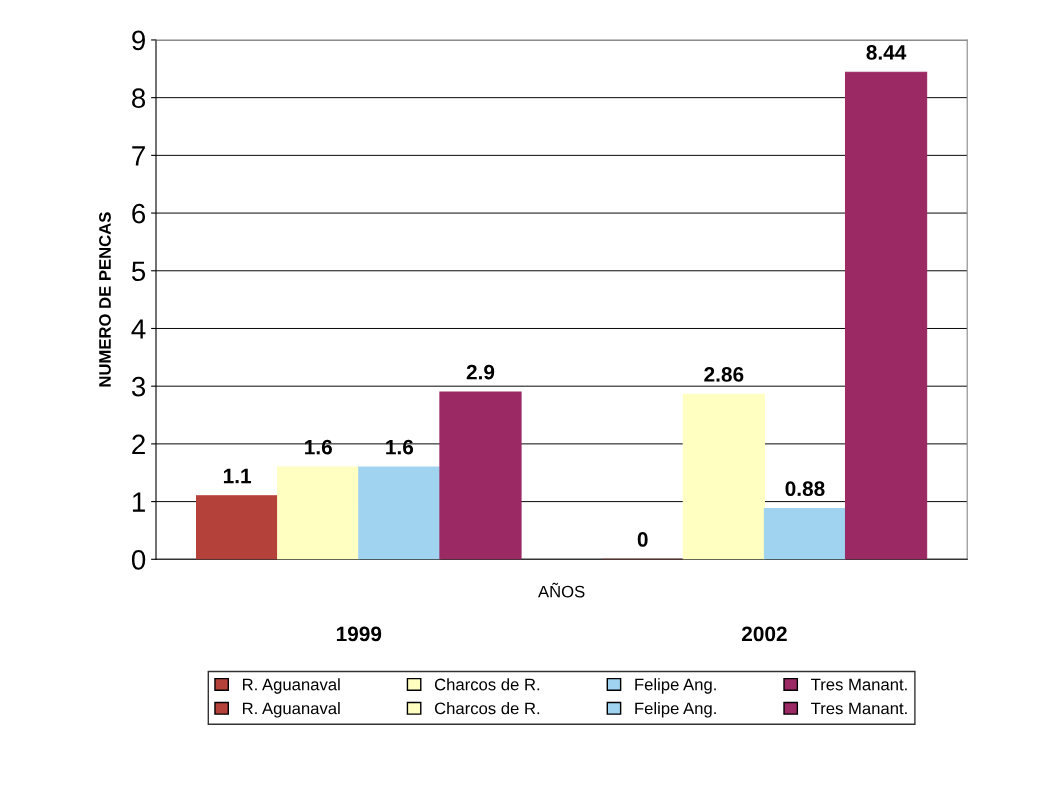  Describe the element at coordinates (764, 634) in the screenshot. I see `x-tick-label: 2002` at that location.